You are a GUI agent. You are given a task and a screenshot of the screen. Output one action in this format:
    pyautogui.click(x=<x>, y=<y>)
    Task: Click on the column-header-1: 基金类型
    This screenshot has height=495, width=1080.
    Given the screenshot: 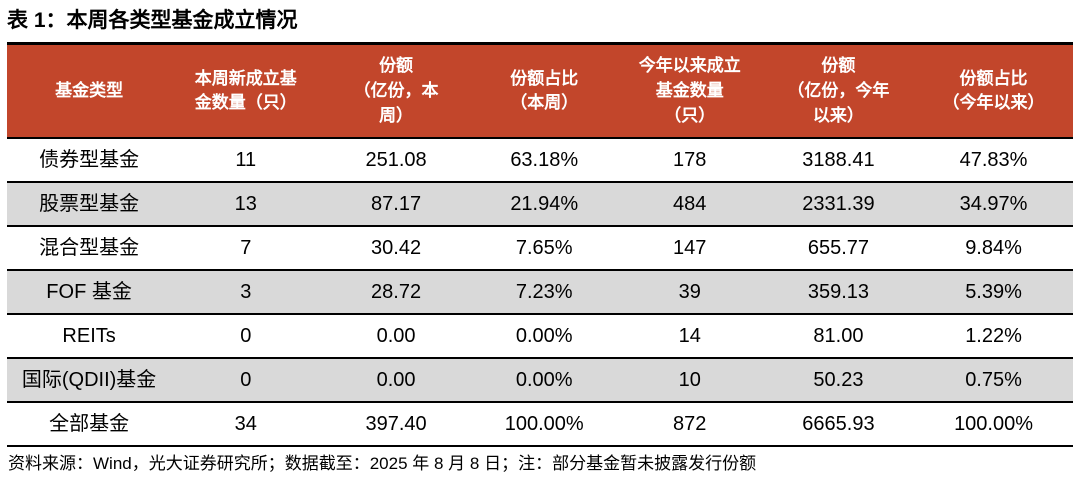 What is the action you would take?
    pyautogui.click(x=89, y=91)
    